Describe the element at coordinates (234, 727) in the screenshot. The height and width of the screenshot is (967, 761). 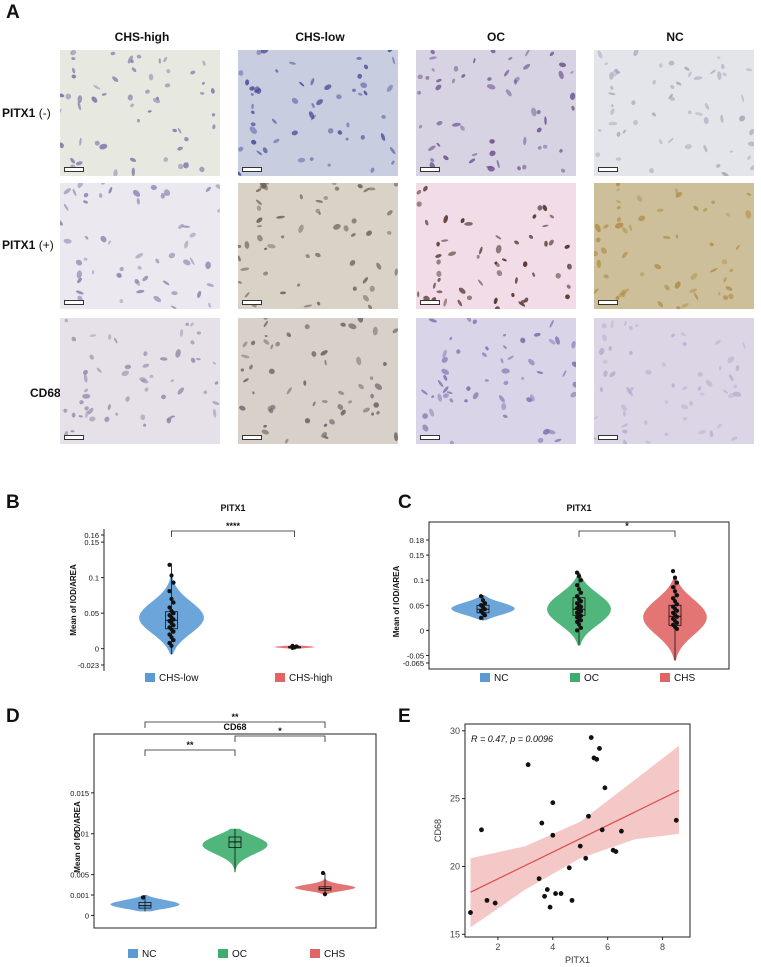
I see `chart-title: CD68` at that location.